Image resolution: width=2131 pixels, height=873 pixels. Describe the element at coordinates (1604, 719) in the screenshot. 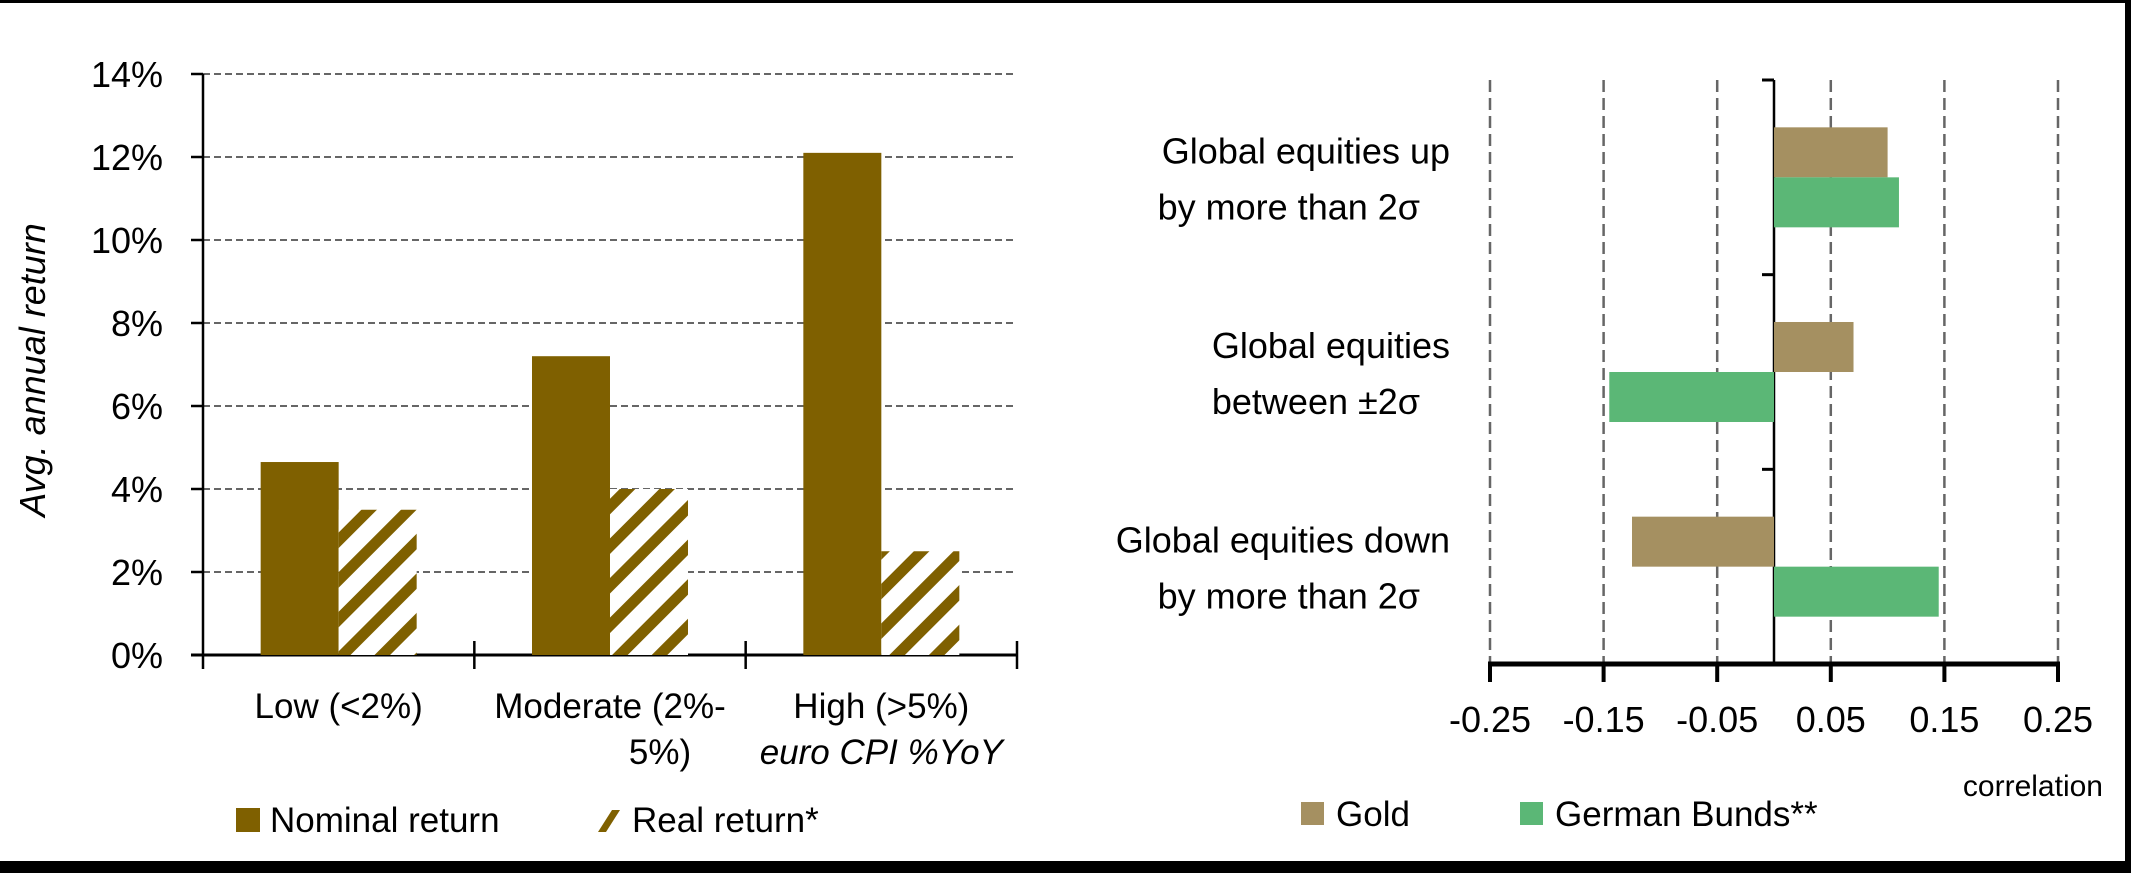

I see `x-tick-label: -0.15` at that location.